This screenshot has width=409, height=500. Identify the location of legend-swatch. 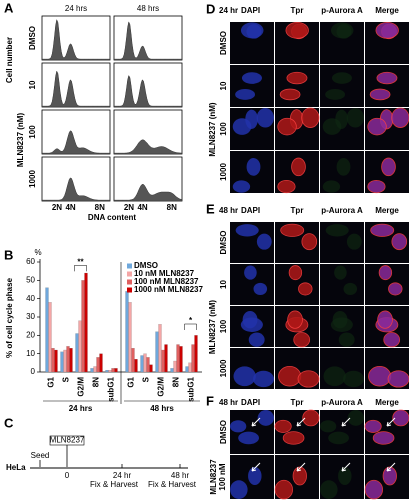
(129, 282).